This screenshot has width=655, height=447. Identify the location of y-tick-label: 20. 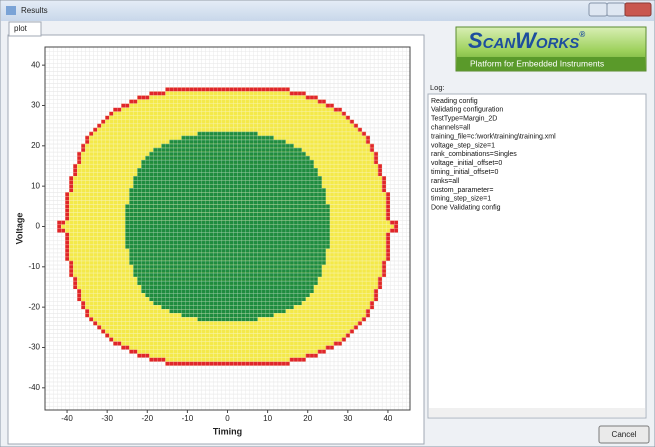
(35, 145).